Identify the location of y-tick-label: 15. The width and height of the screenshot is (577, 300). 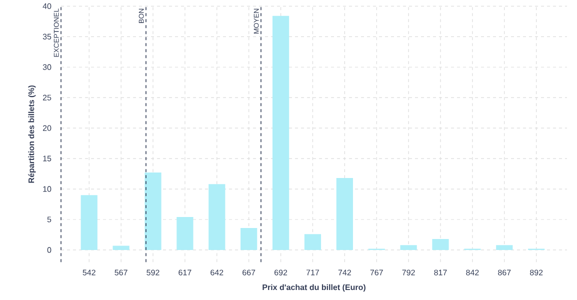
(47, 159).